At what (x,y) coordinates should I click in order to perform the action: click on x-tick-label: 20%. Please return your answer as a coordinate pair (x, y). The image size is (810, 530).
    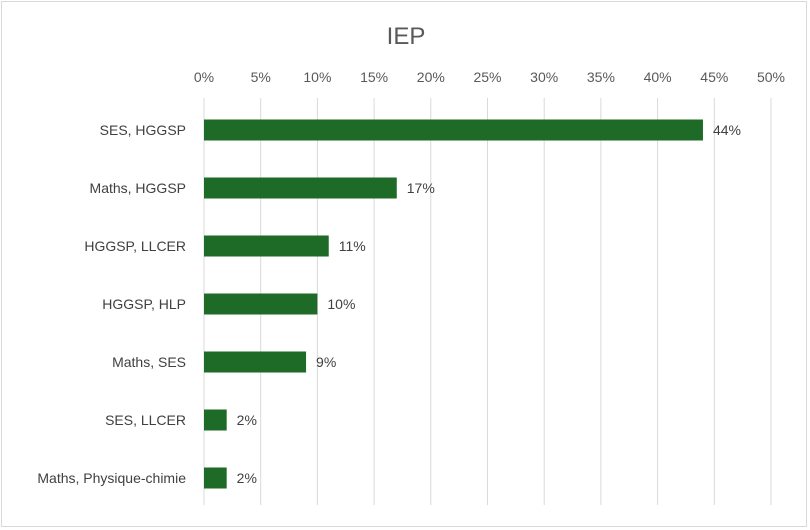
    Looking at the image, I should click on (431, 77).